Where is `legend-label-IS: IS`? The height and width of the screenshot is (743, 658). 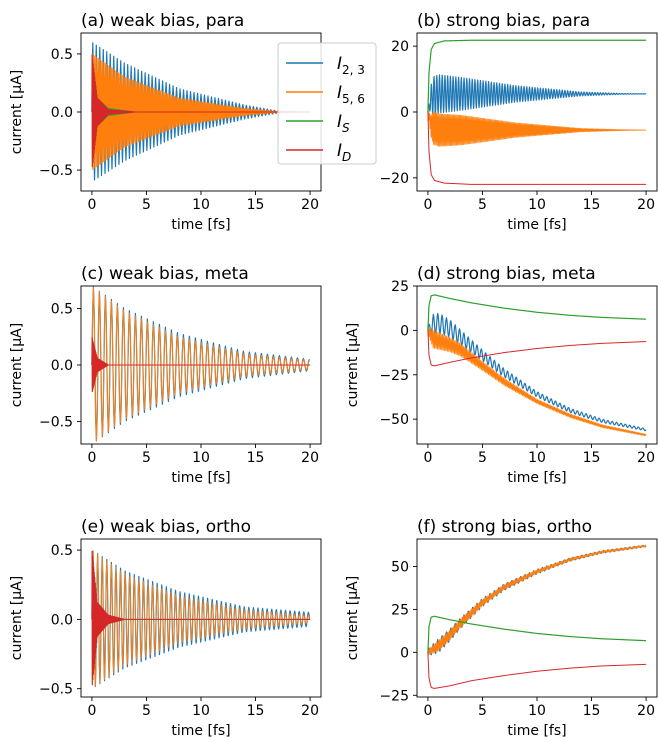
legend-label-IS: IS is located at coordinates (343, 123).